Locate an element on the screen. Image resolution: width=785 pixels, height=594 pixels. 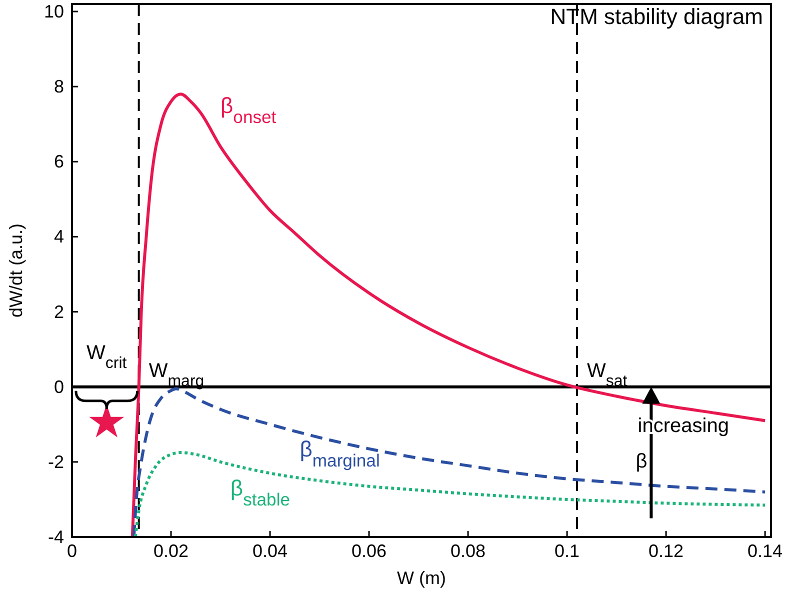
x-tick-label: 0.06 is located at coordinates (369, 551).